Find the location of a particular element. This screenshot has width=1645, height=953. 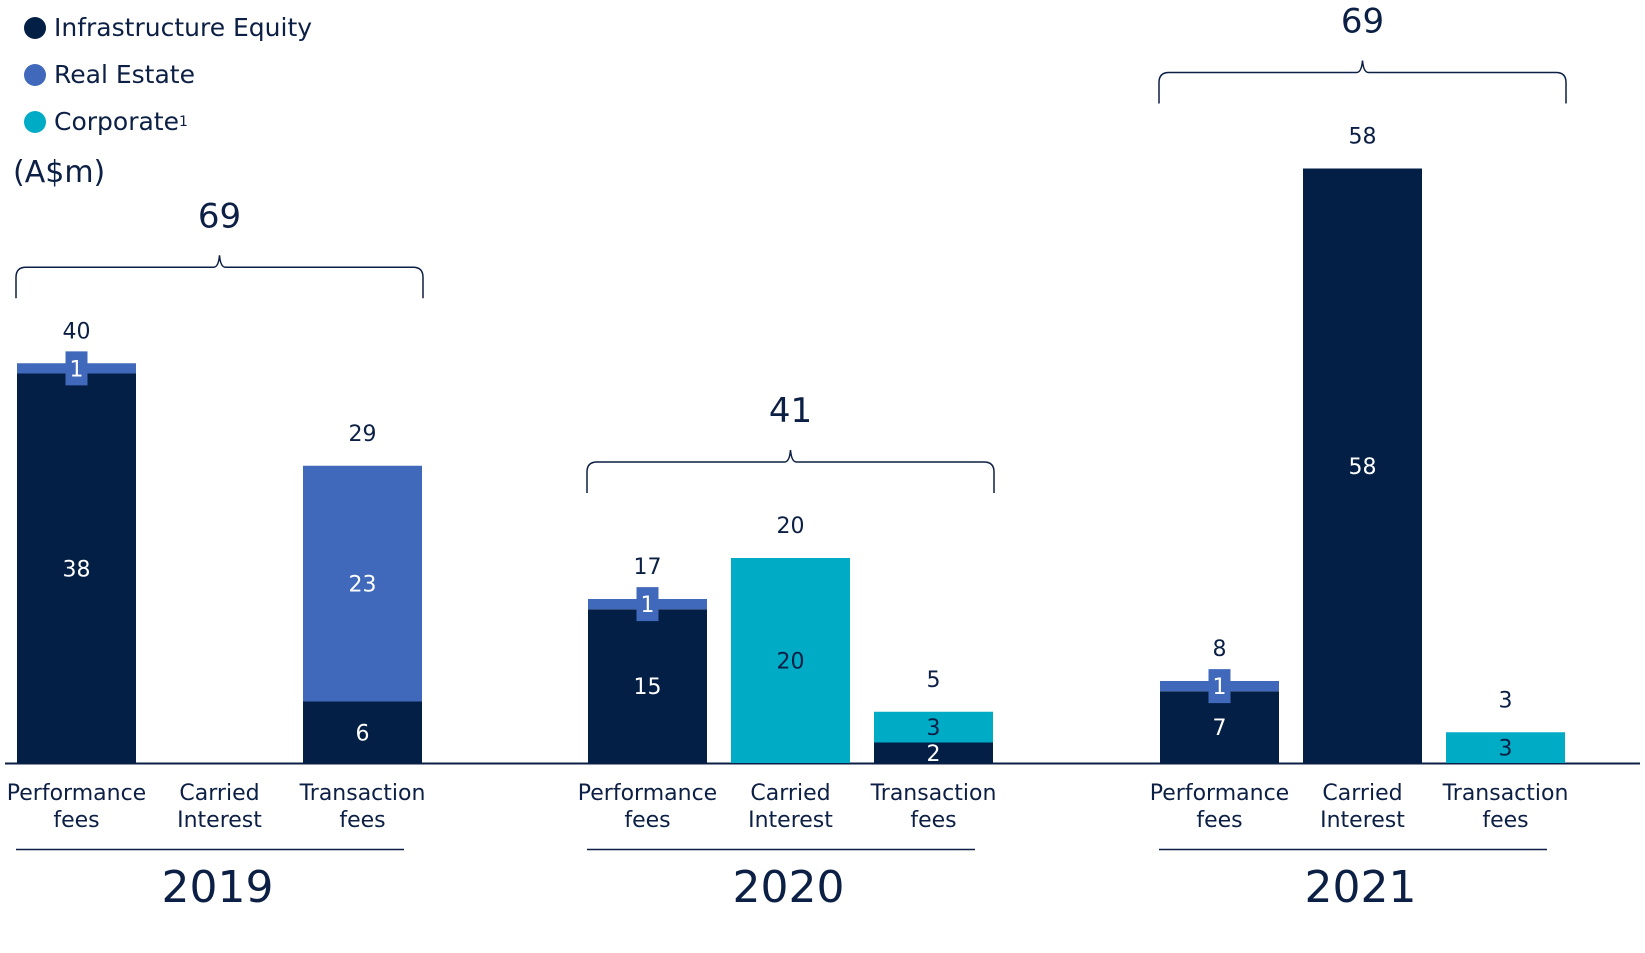

segment-label: 7 is located at coordinates (1220, 728).